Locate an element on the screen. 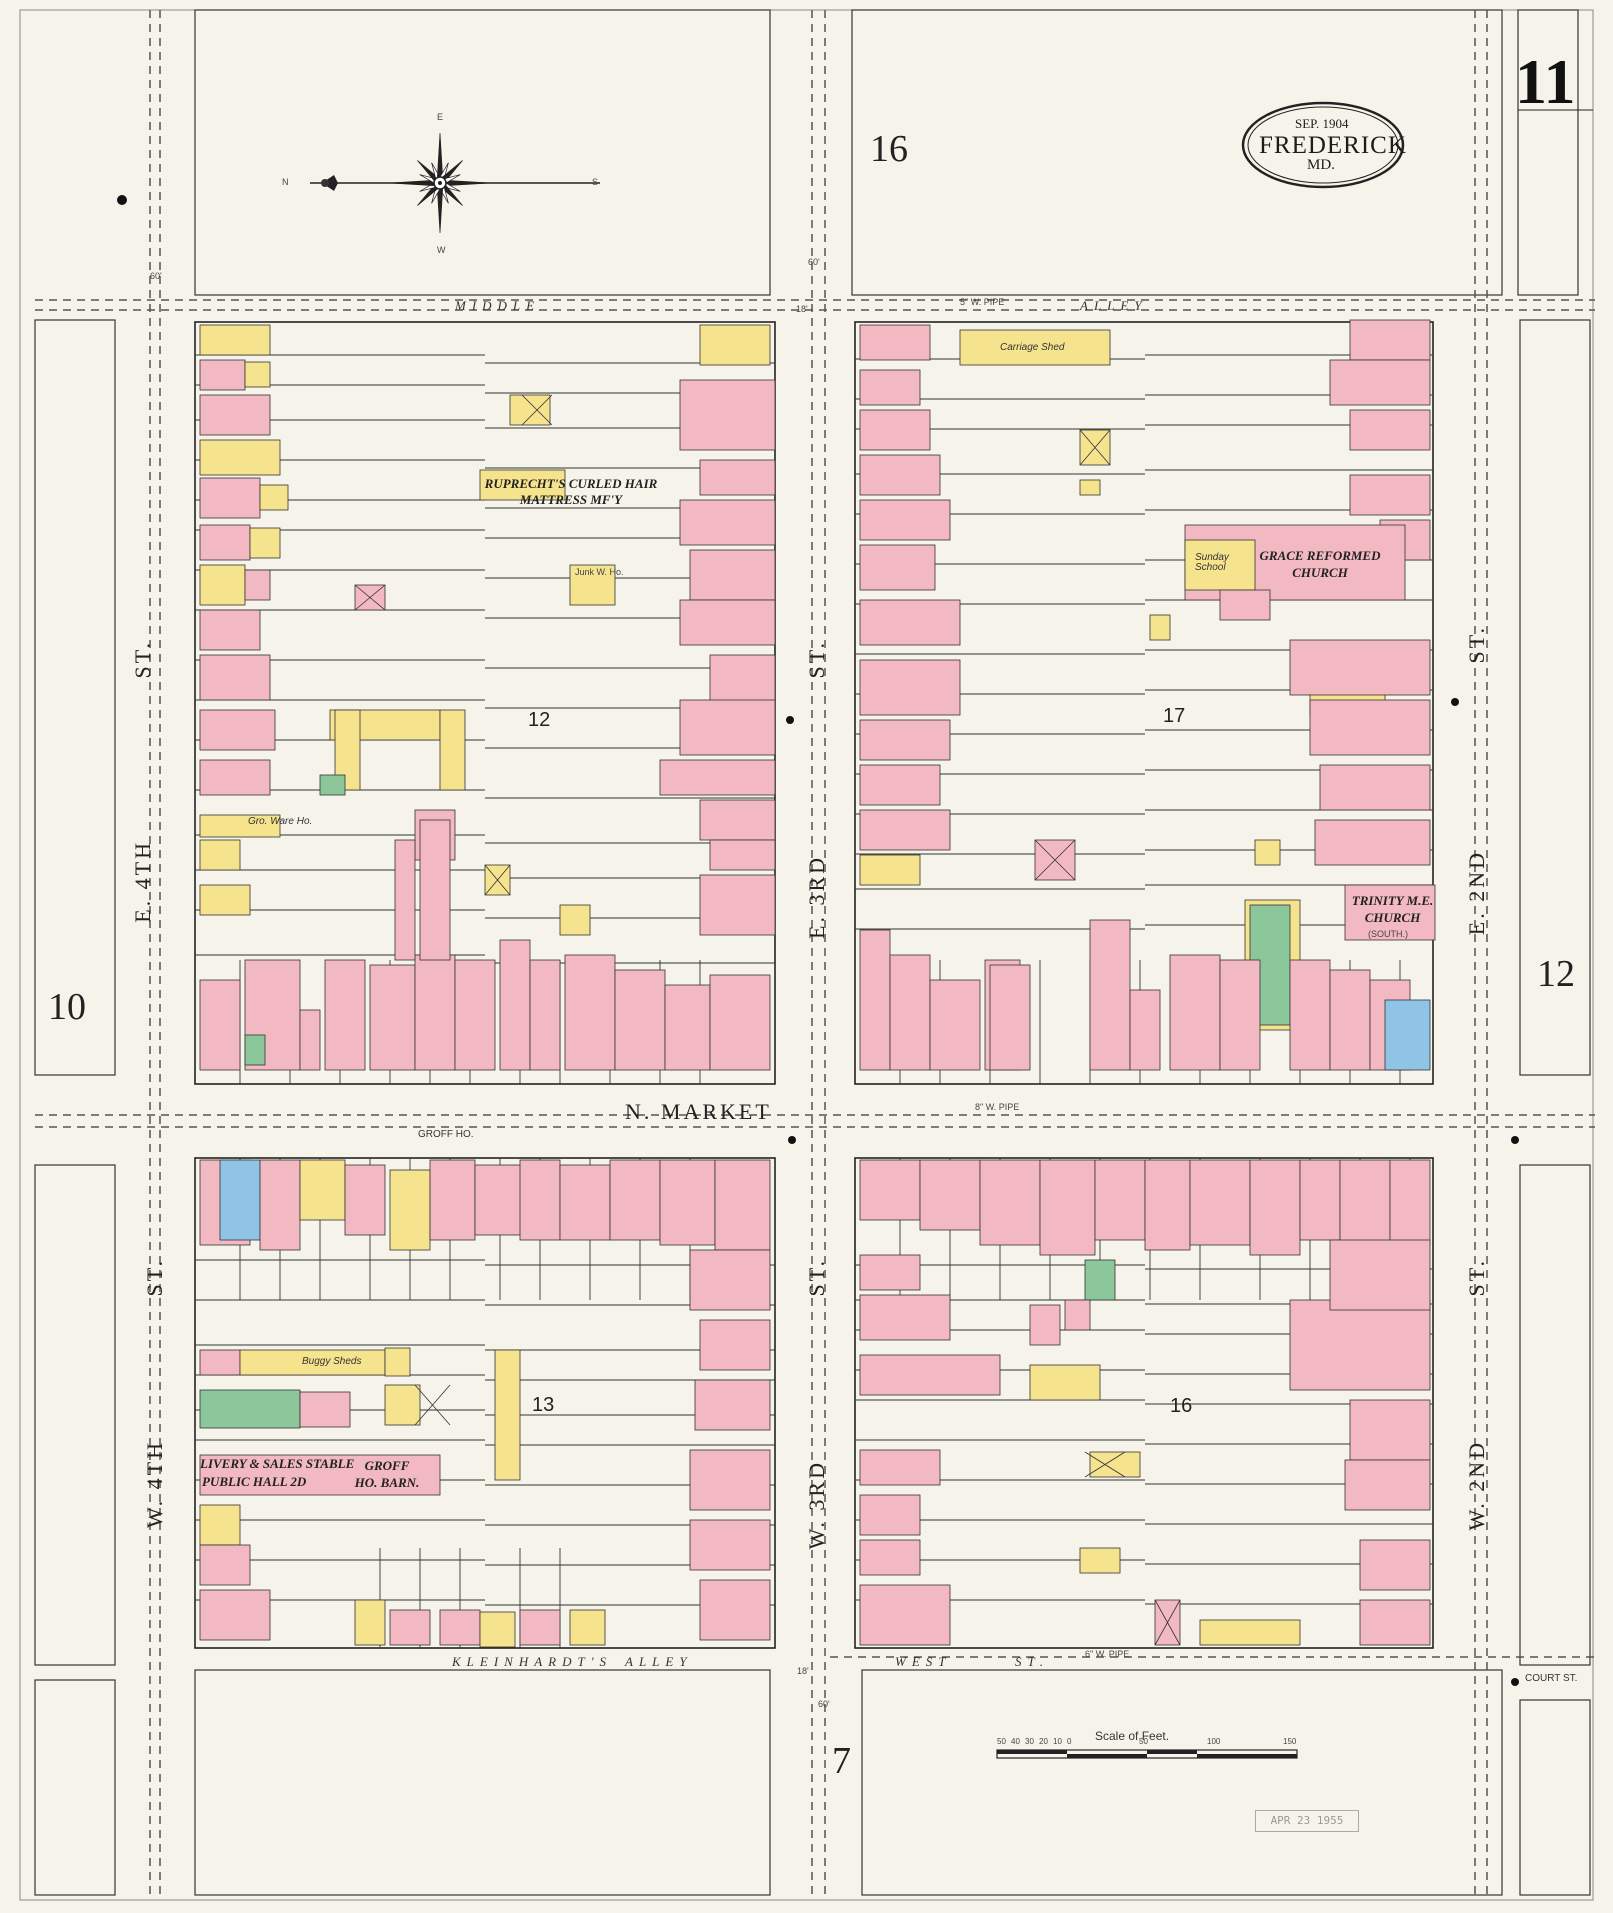 The width and height of the screenshot is (1613, 1913). label-ruprecht-mattress-factory: RUPRECHT'S CURLED HAIR MATTRESS MF'Y is located at coordinates (571, 492).